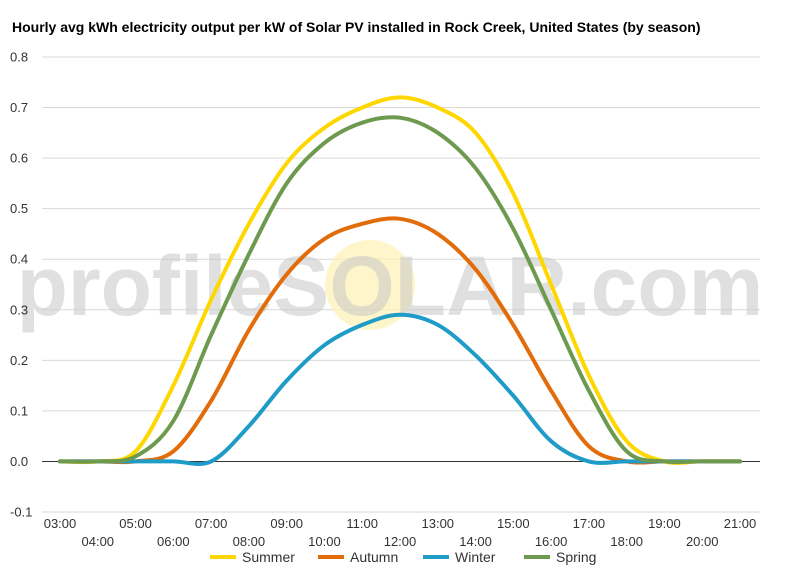 The width and height of the screenshot is (800, 570). Describe the element at coordinates (19, 360) in the screenshot. I see `y-tick-label: 0.2` at that location.